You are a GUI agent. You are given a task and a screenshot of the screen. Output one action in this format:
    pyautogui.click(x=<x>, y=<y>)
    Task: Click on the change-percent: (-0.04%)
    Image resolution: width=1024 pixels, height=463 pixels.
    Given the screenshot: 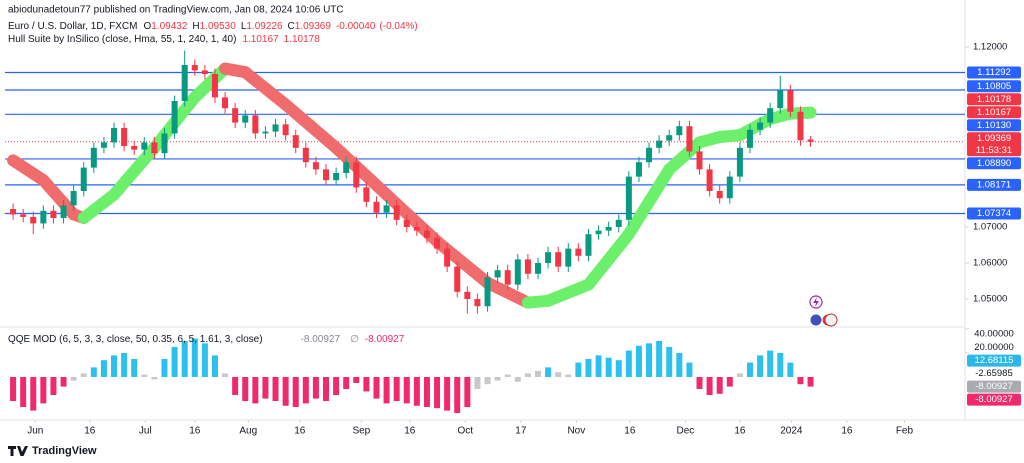 What is the action you would take?
    pyautogui.click(x=398, y=26)
    